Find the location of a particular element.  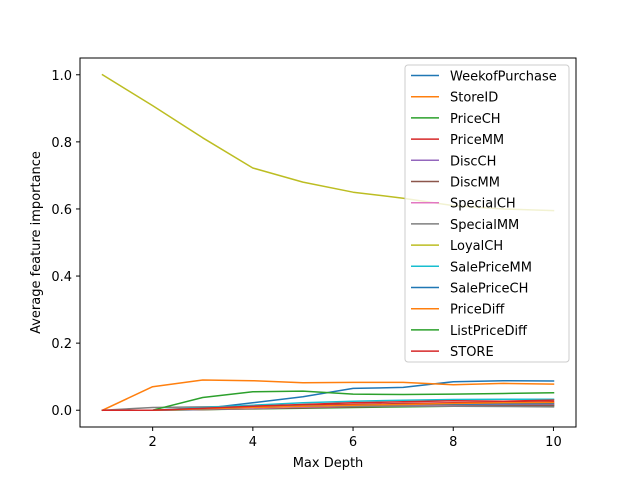

y-tick-label: 0.4 is located at coordinates (61, 277).